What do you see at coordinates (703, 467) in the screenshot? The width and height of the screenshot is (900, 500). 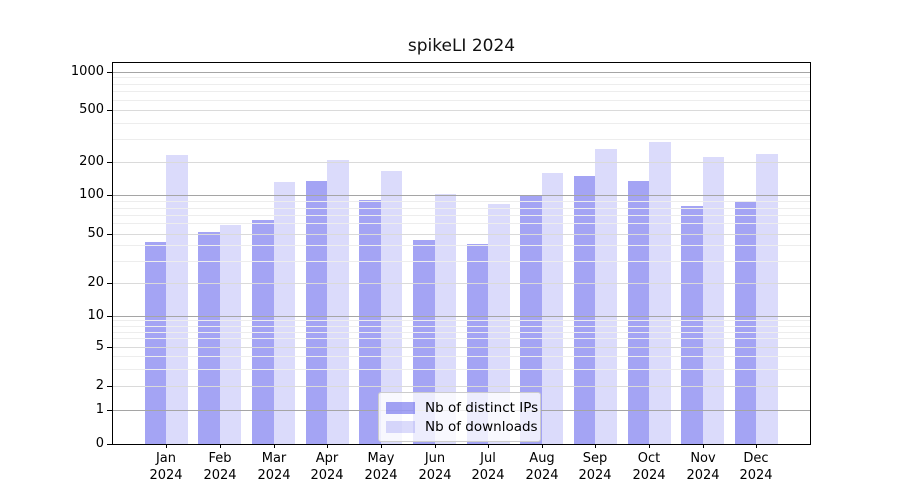 I see `x-axis-tick-label-nov-2024: Nov 2024` at bounding box center [703, 467].